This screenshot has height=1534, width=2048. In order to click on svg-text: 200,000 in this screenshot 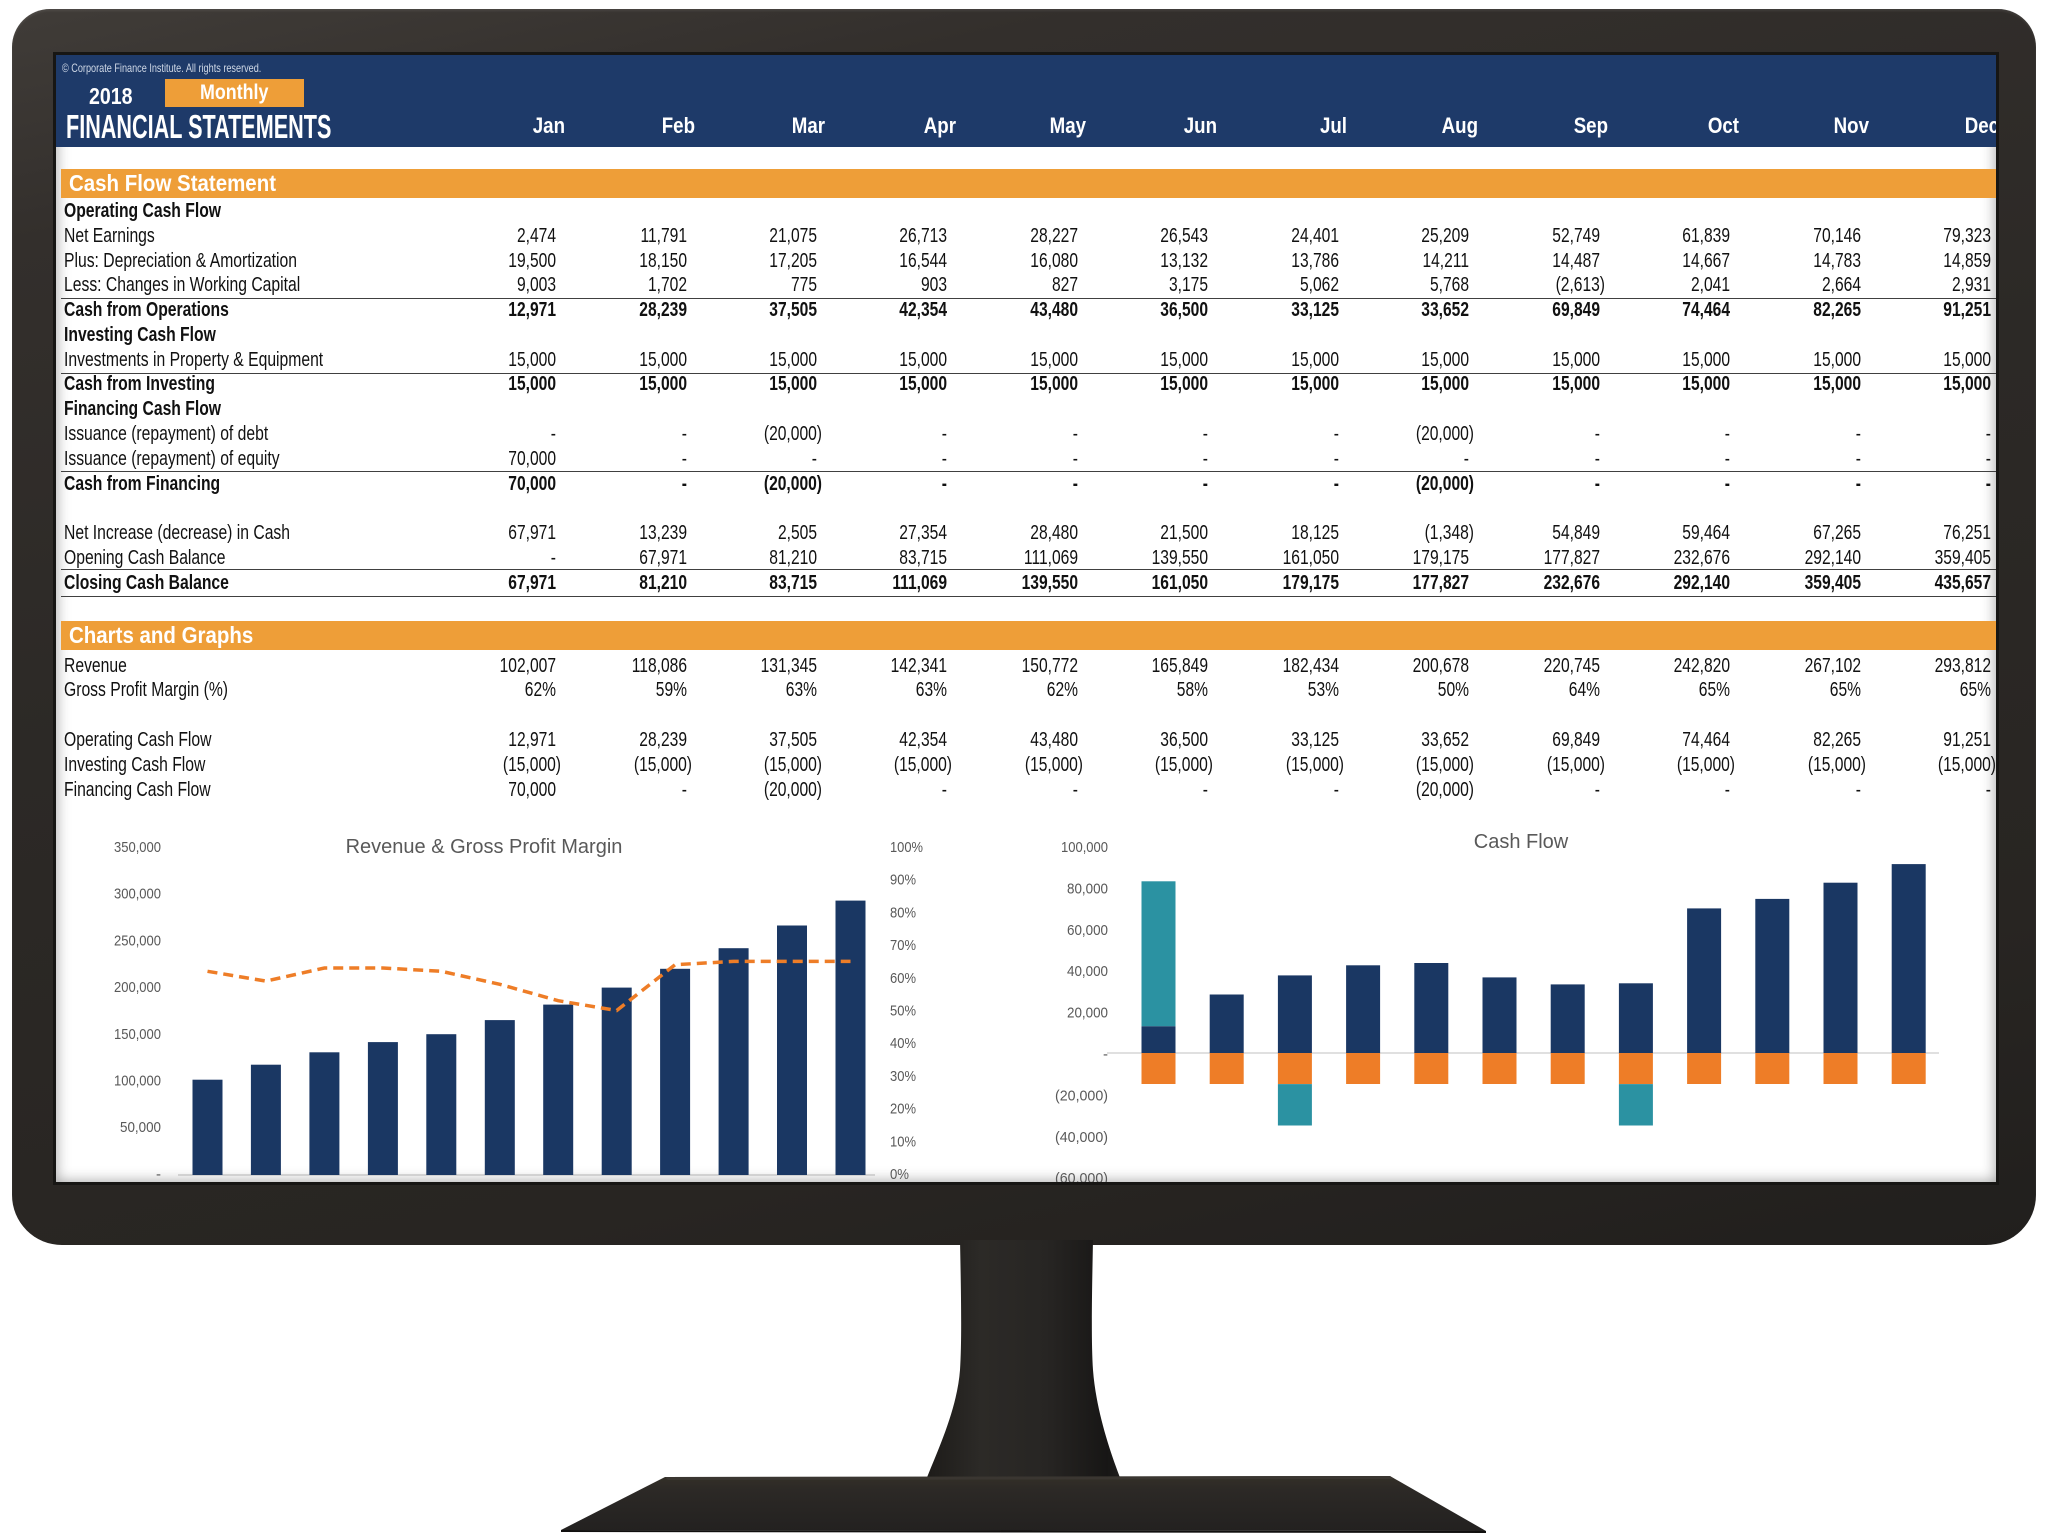, I will do `click(137, 987)`.